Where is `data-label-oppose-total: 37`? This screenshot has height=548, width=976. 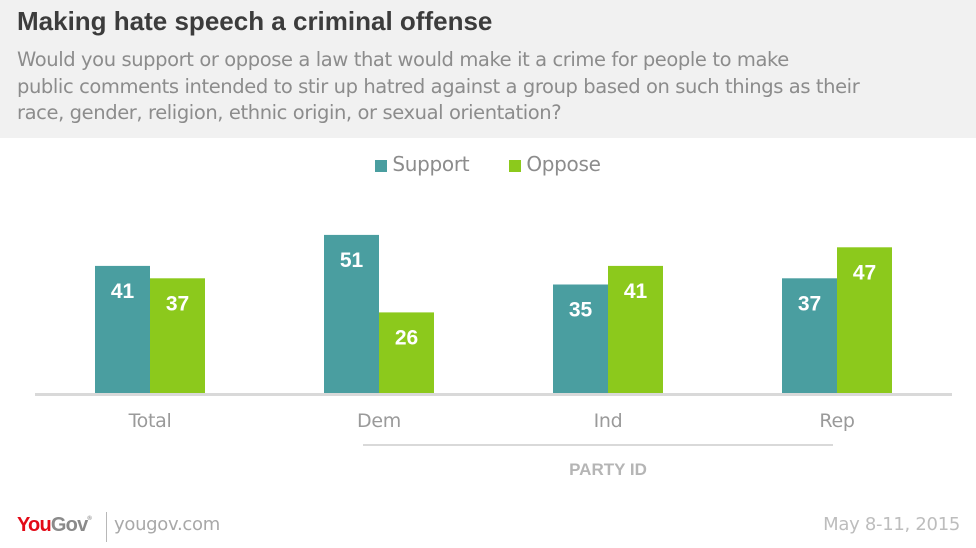
data-label-oppose-total: 37 is located at coordinates (177, 303).